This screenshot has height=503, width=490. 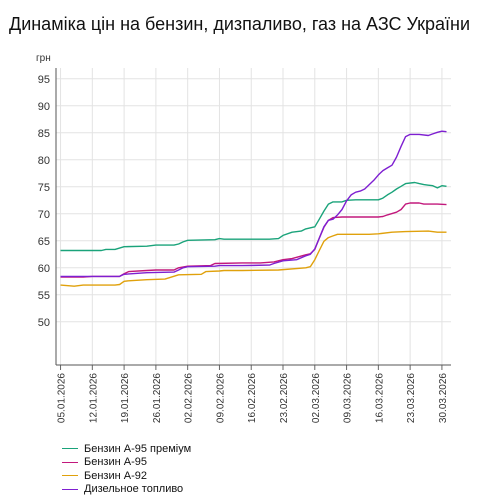 I want to click on y-tick-label: 80, so click(x=44, y=161).